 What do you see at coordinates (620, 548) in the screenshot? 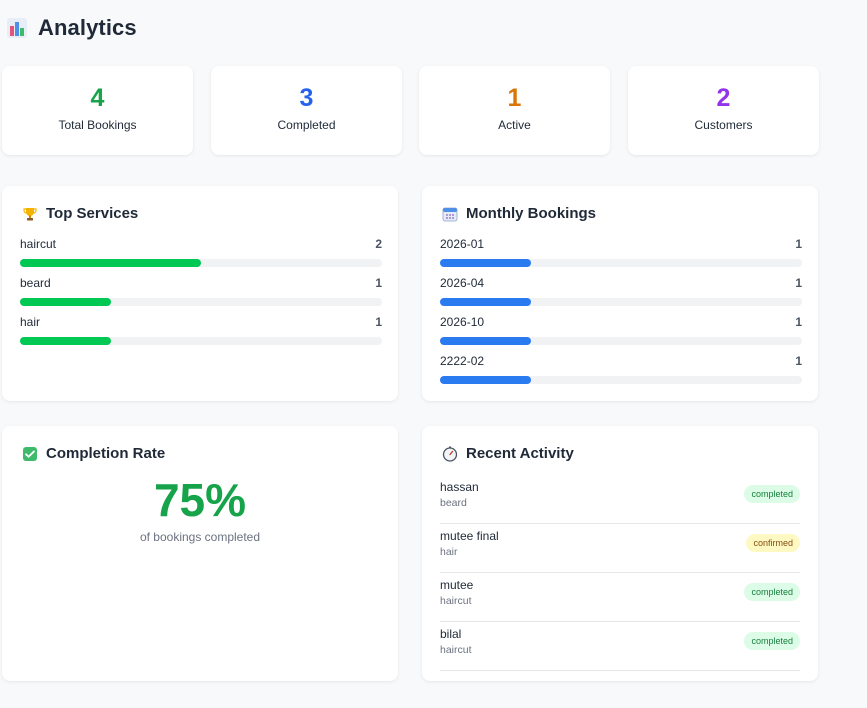
I see `activity-item: mutee final hair confirmed` at bounding box center [620, 548].